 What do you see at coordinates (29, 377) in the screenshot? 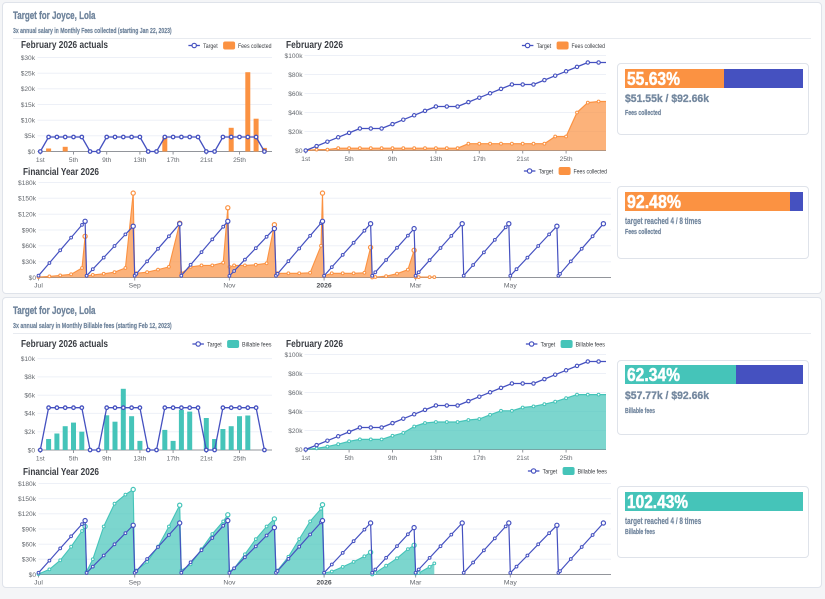
I see `svg-text: $8k` at bounding box center [29, 377].